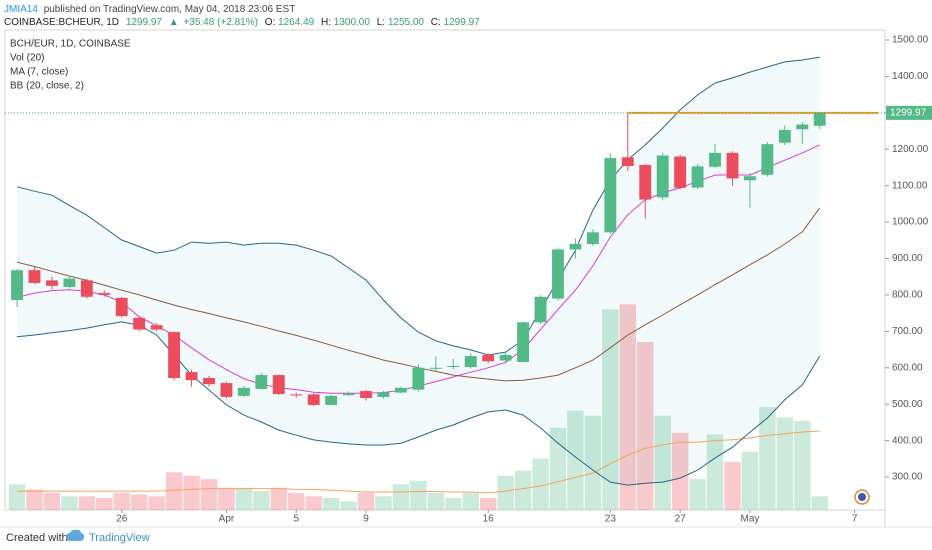  What do you see at coordinates (144, 22) in the screenshot?
I see `last: 1299.97` at bounding box center [144, 22].